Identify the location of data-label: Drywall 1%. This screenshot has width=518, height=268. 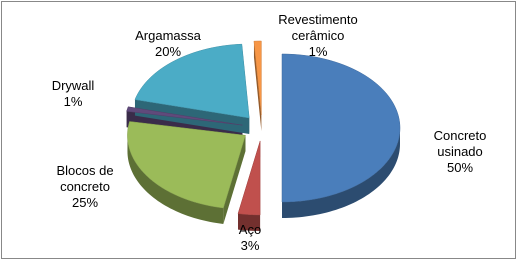
(73, 94).